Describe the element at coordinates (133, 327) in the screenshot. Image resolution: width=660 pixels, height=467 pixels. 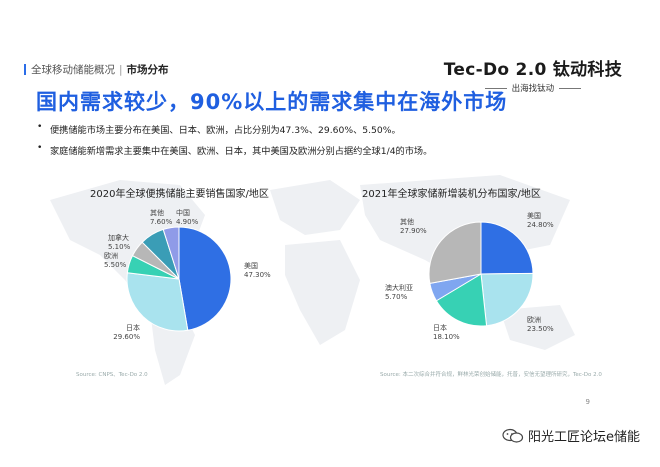
I see `chart1-label-1: 日本` at that location.